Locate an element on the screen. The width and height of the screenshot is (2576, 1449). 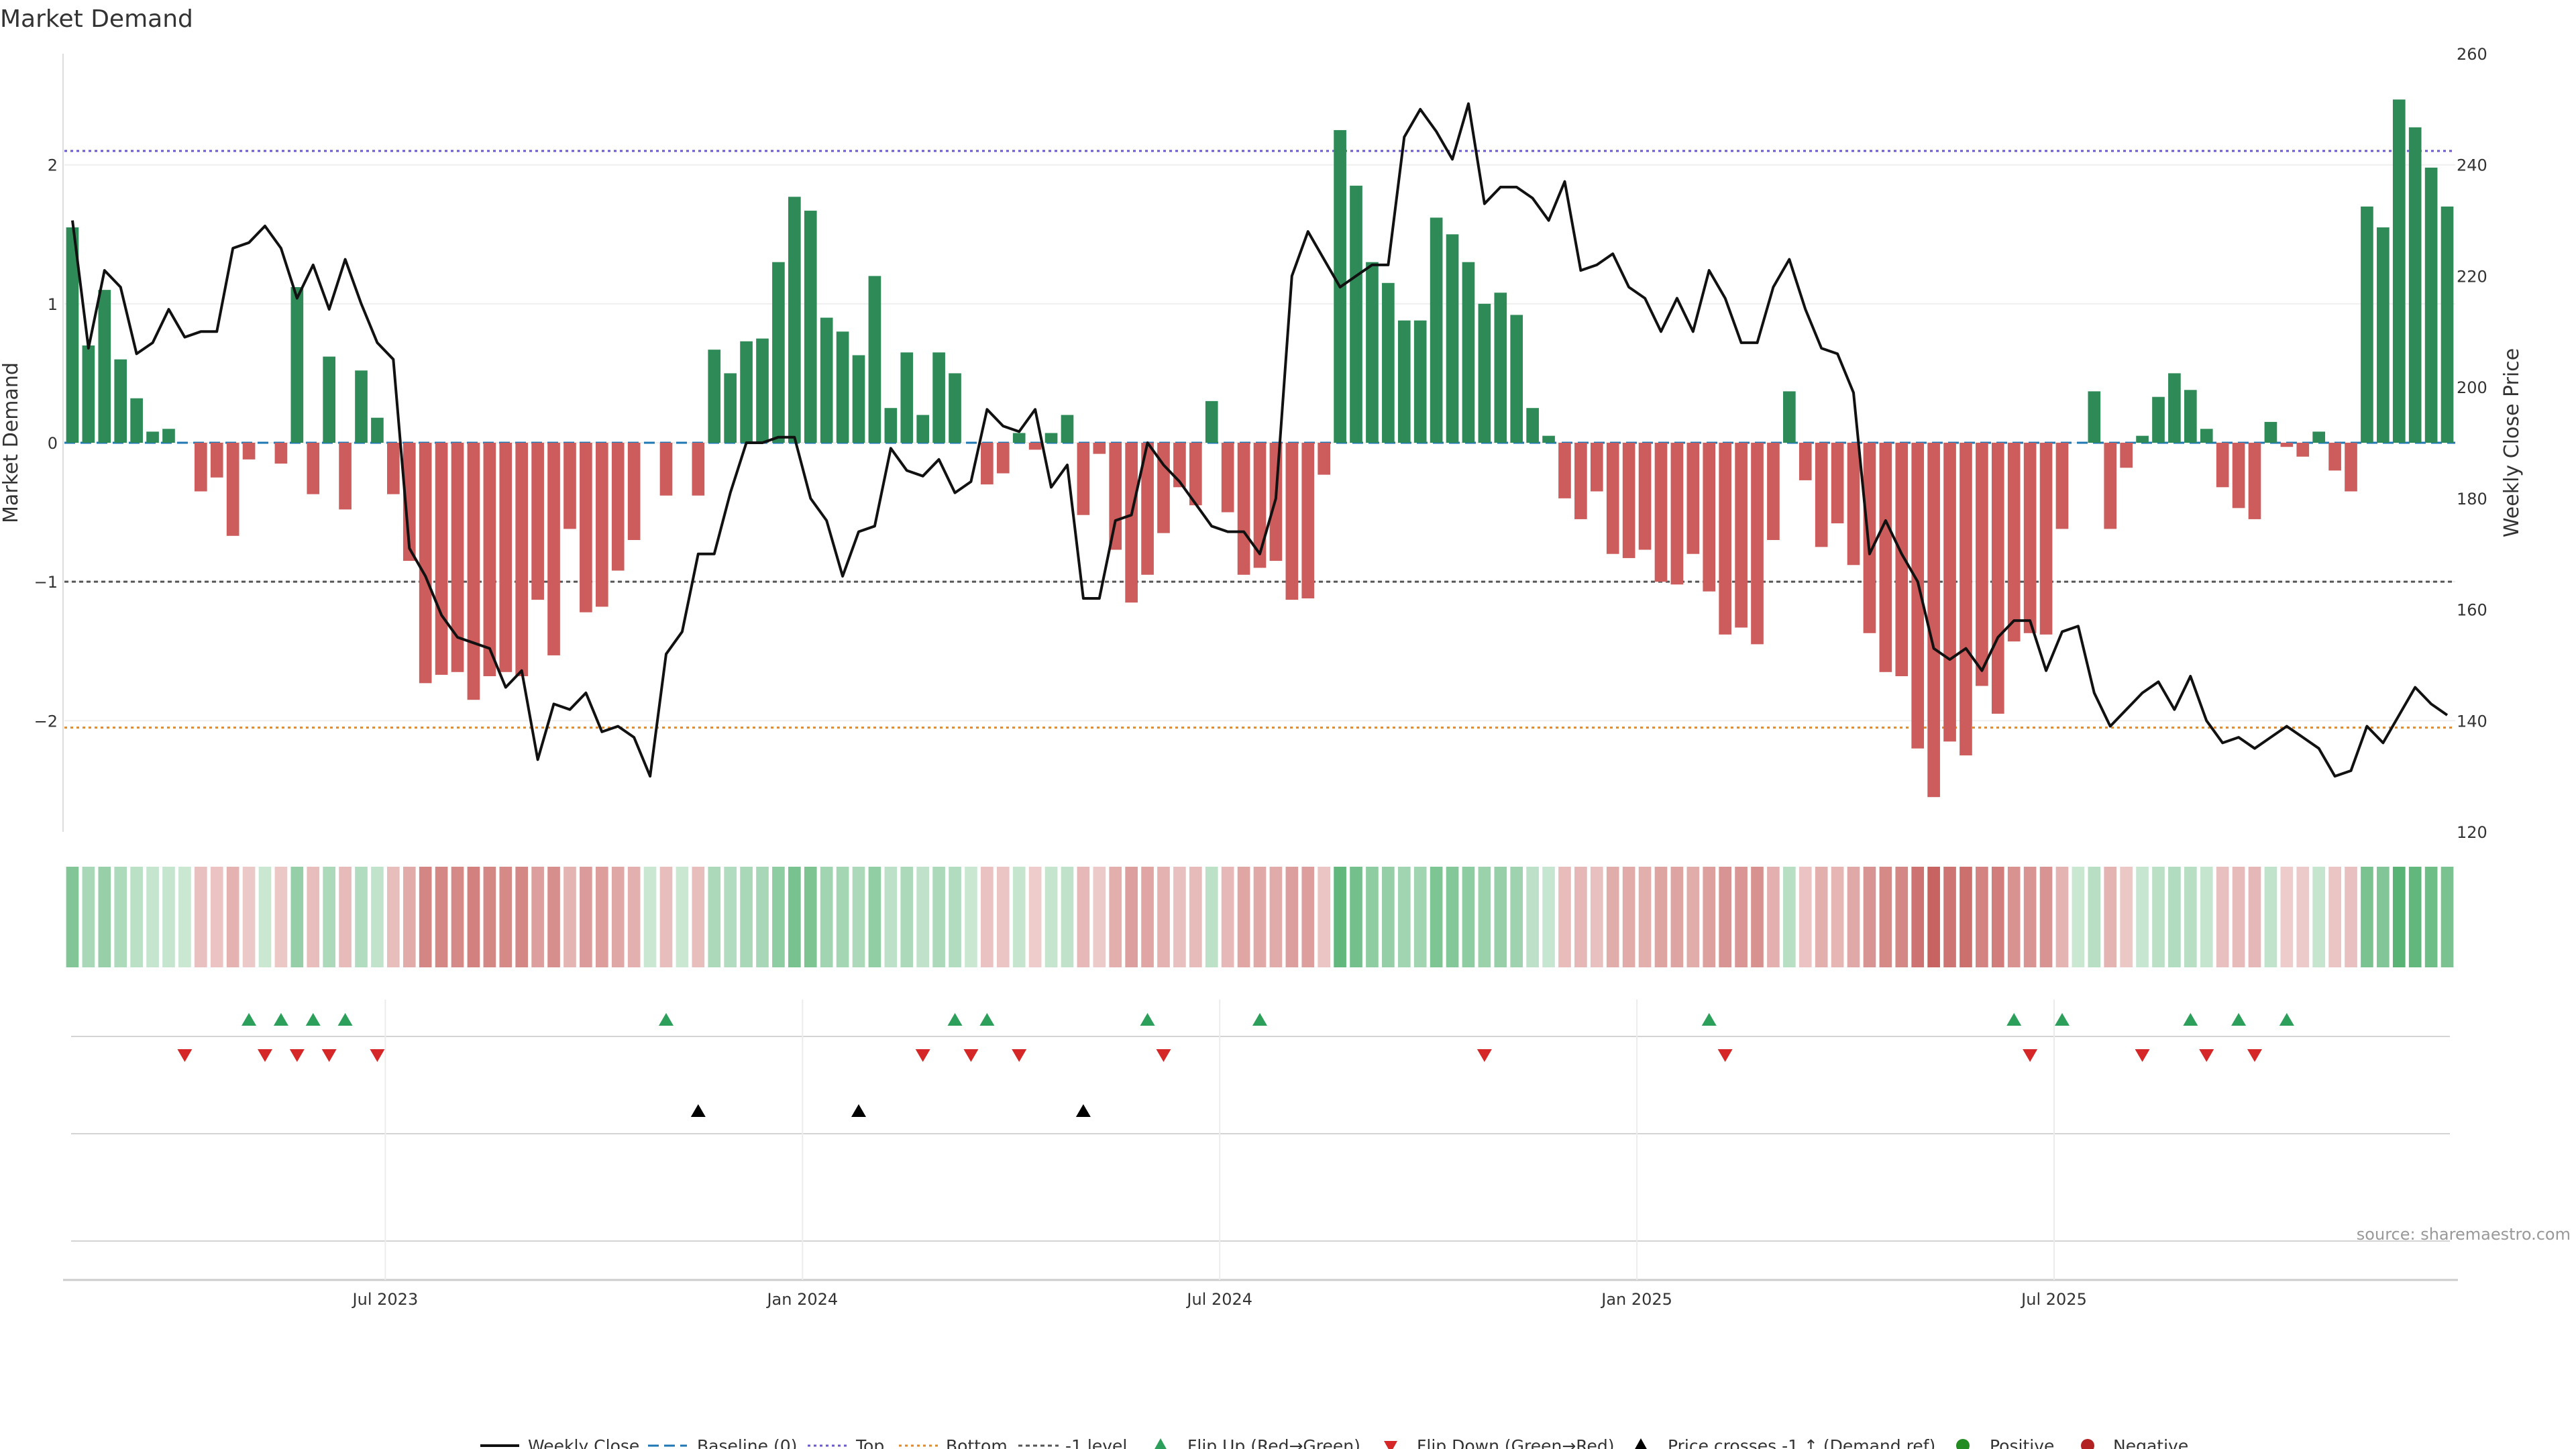
left-tick-label: 1 is located at coordinates (53, 304).